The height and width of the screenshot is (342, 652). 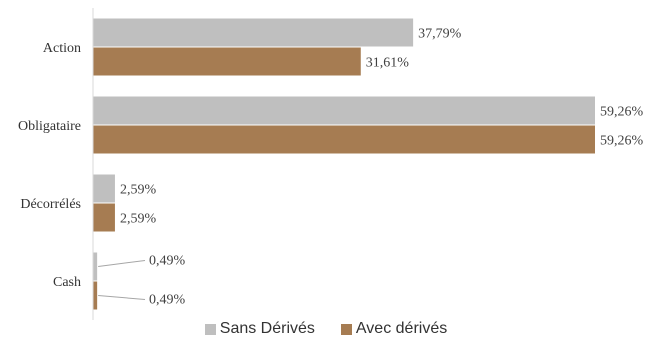 I want to click on value-label-avec-derives-action: 31,61%, so click(x=388, y=63).